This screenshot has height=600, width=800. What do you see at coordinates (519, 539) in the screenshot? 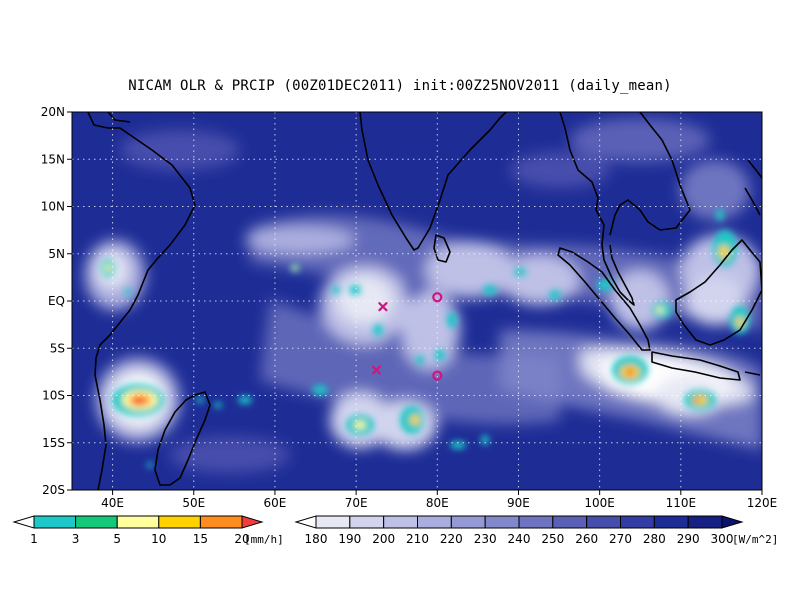
I see `colorbar-label: 240` at bounding box center [519, 539].